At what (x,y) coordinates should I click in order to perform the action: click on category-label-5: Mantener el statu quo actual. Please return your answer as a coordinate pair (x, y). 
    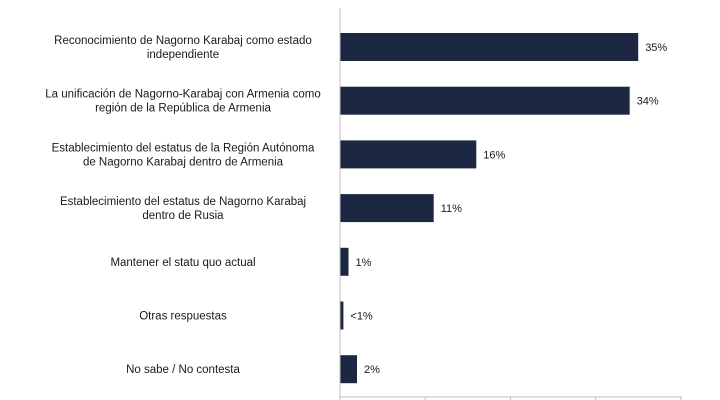
    Looking at the image, I should click on (182, 263).